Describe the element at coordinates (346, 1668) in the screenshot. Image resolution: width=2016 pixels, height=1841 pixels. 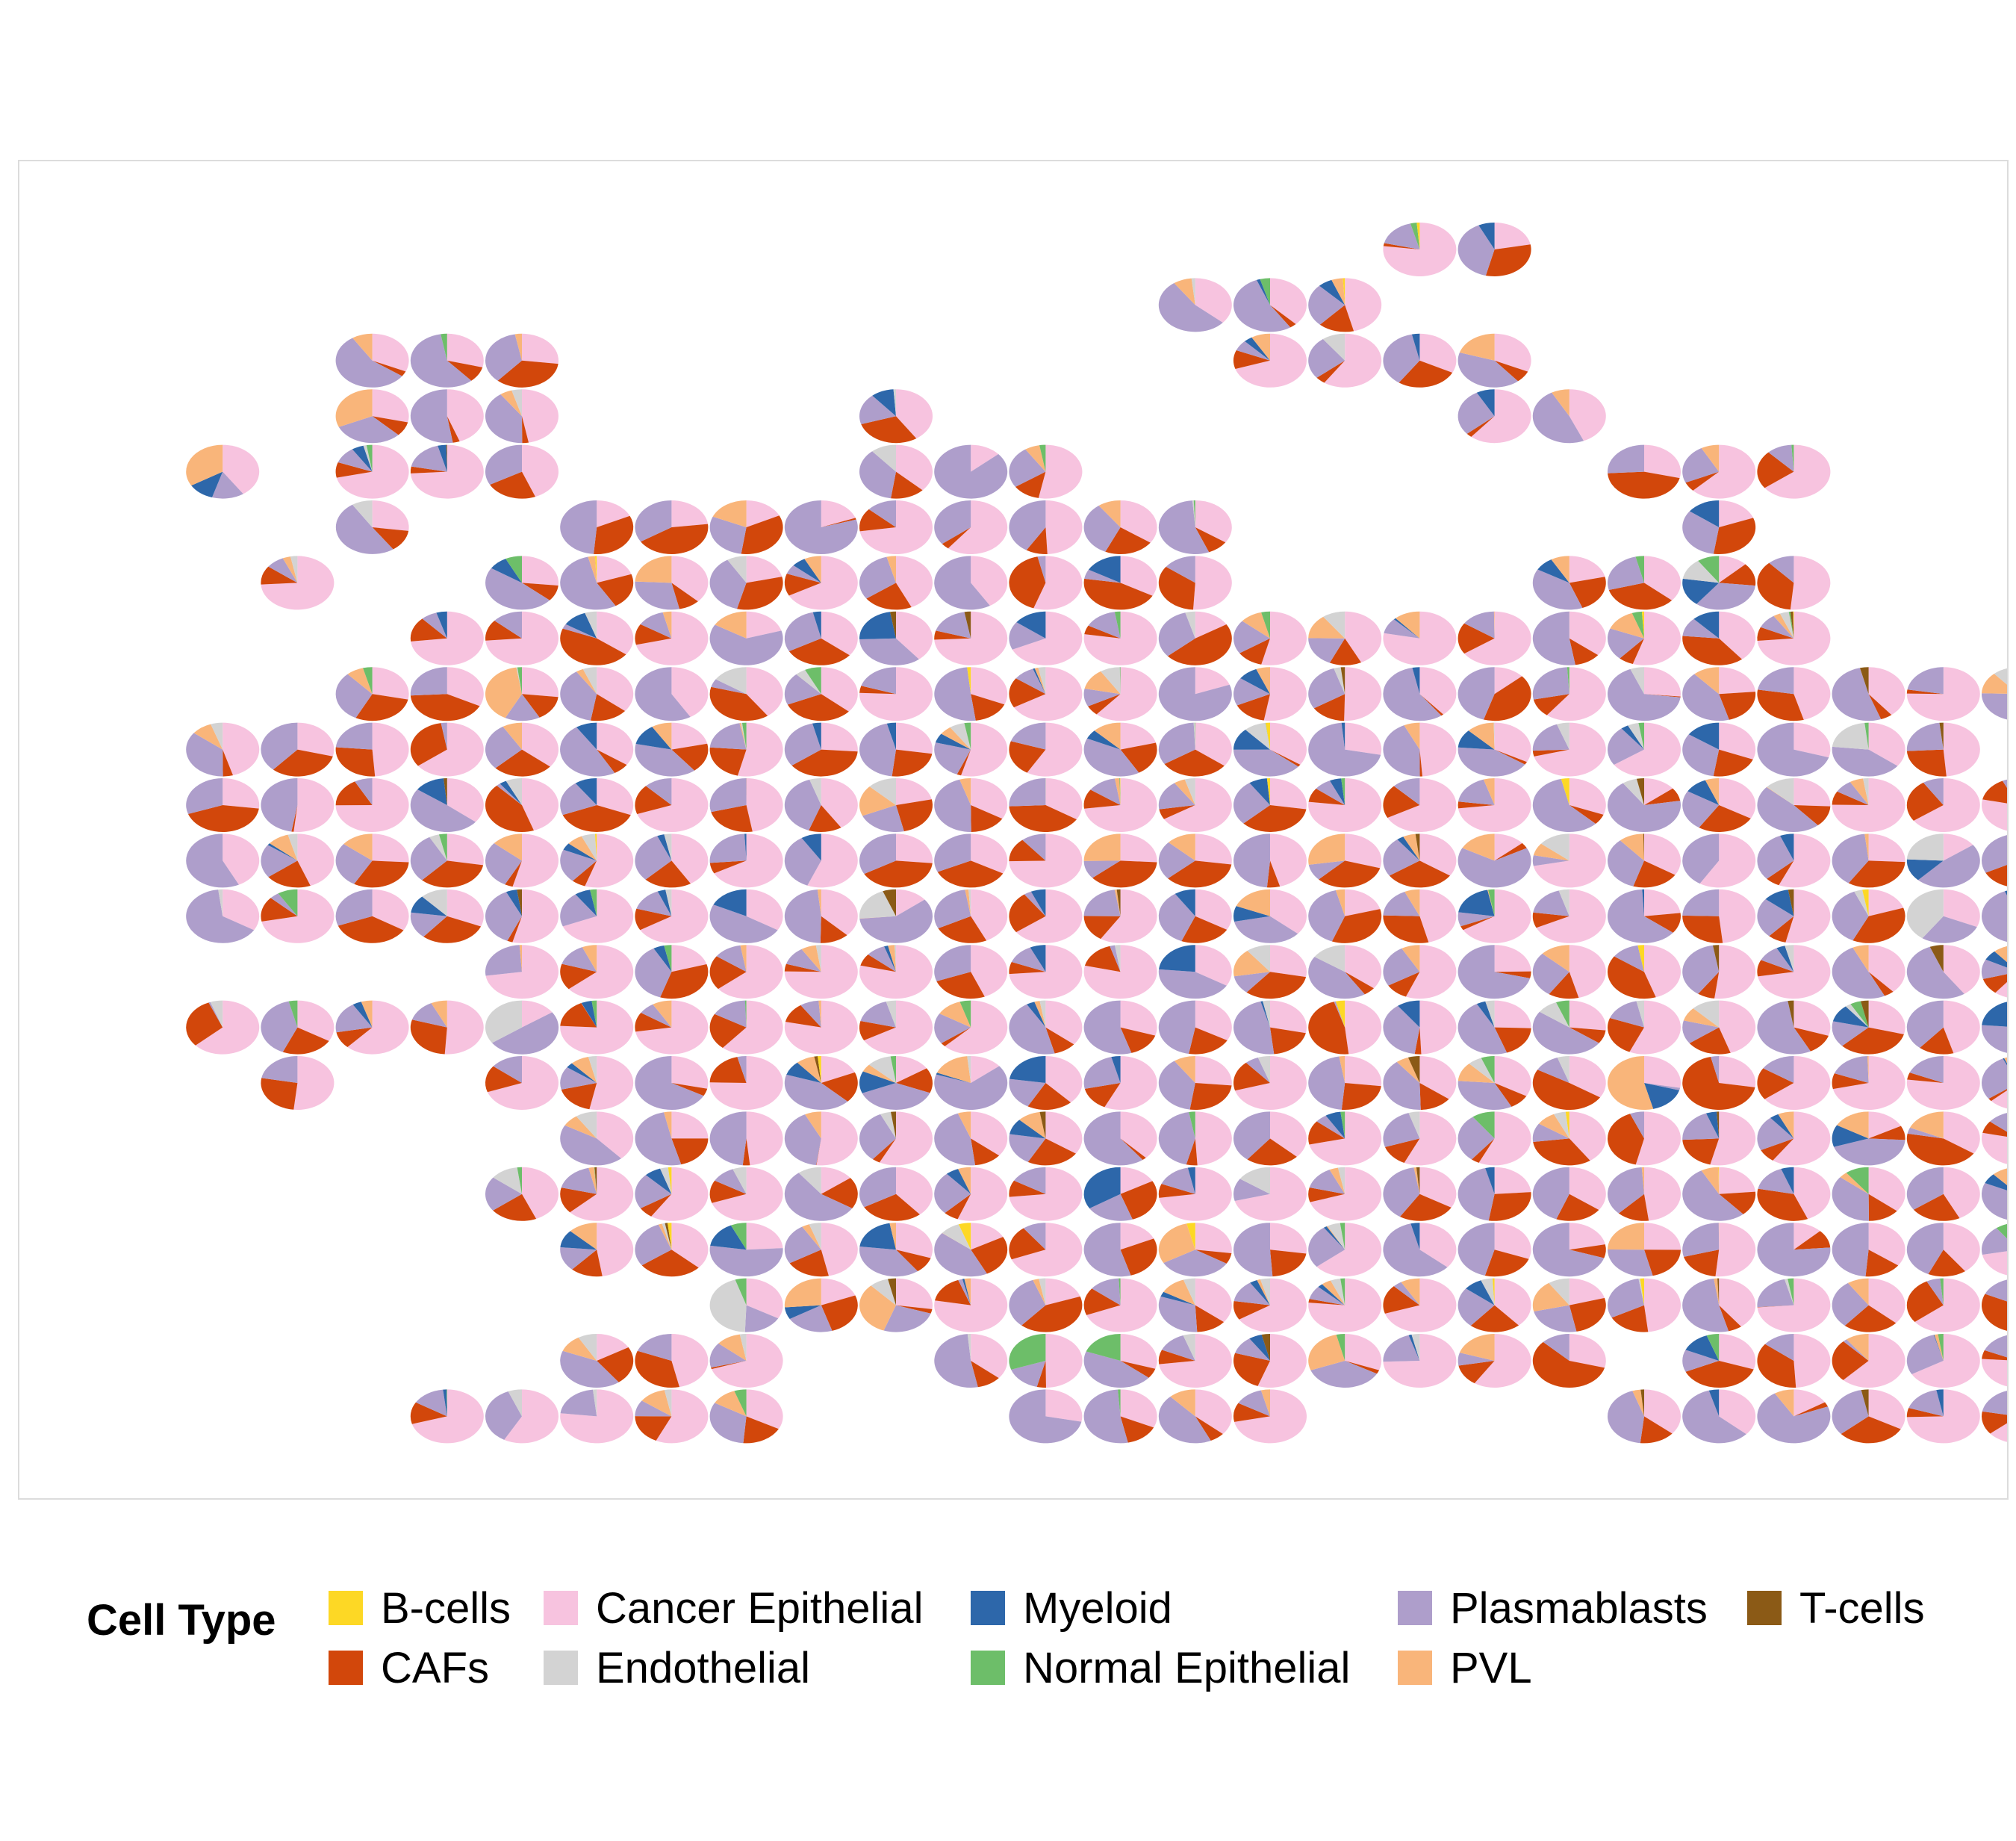
I see `legend-swatch-cafs` at that location.